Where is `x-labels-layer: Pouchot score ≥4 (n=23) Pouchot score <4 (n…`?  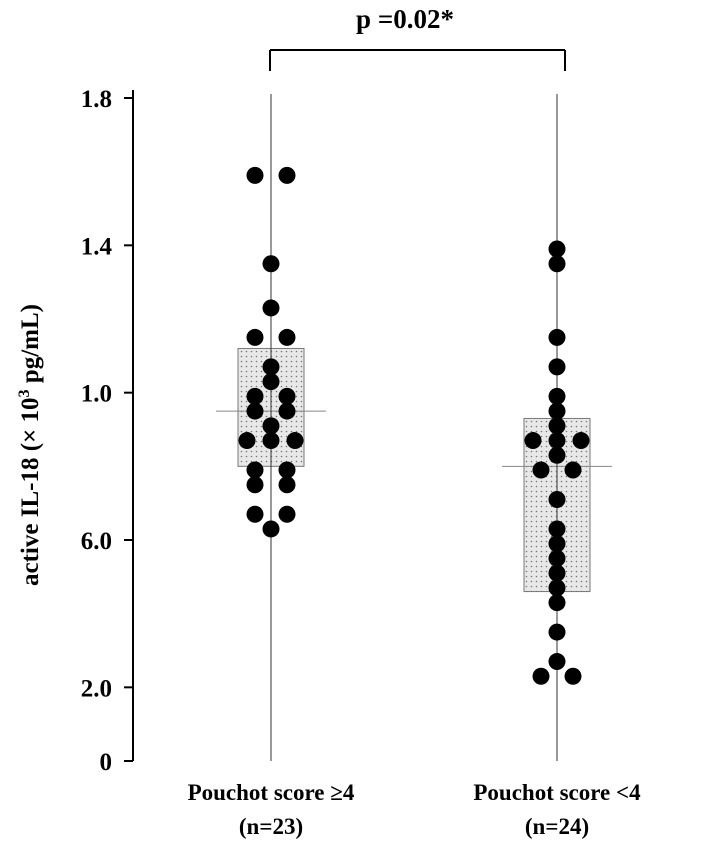
x-labels-layer: Pouchot score ≥4 (n=23) Pouchot score <4 (n… is located at coordinates (415, 809).